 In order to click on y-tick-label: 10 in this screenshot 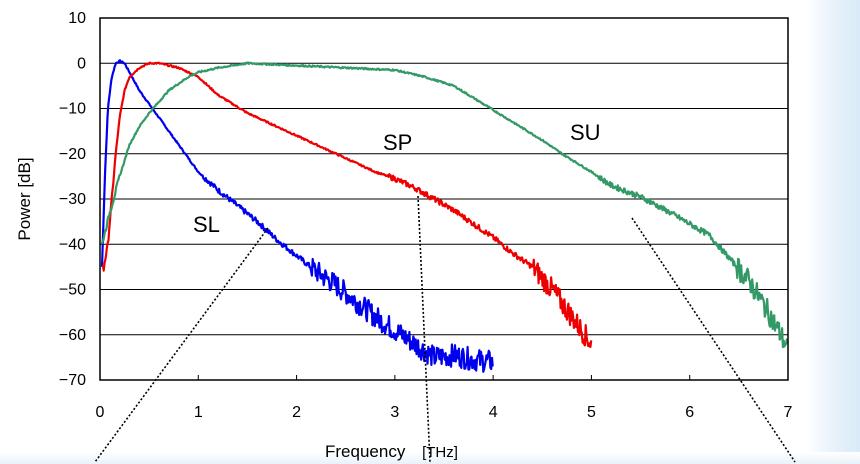, I will do `click(77, 18)`.